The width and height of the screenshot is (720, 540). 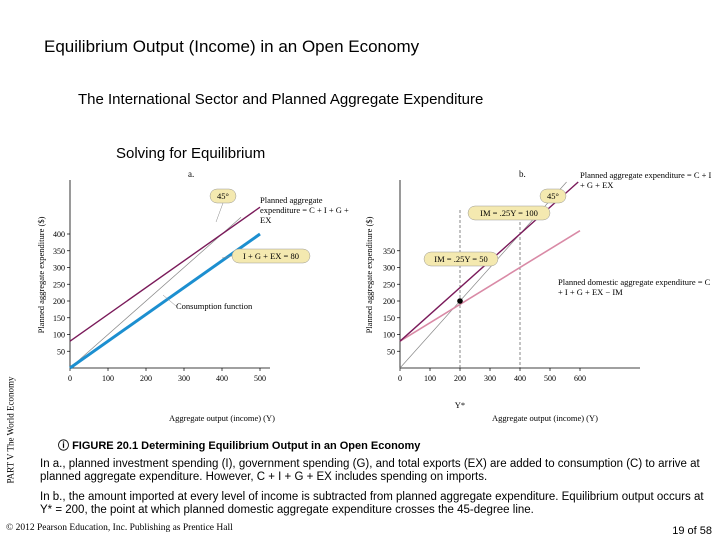 I want to click on panel-b-label: b., so click(x=522, y=174).